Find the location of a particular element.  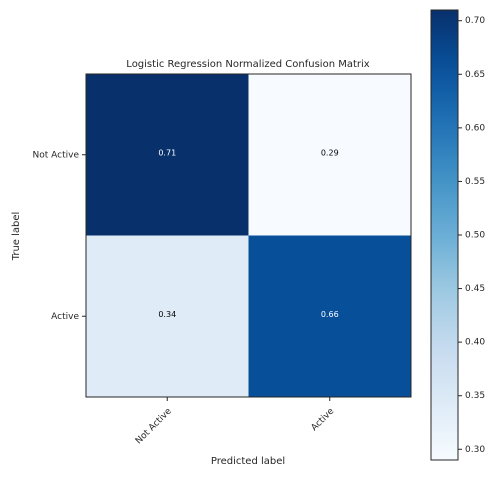

x-tick-label: Not Active is located at coordinates (154, 426).